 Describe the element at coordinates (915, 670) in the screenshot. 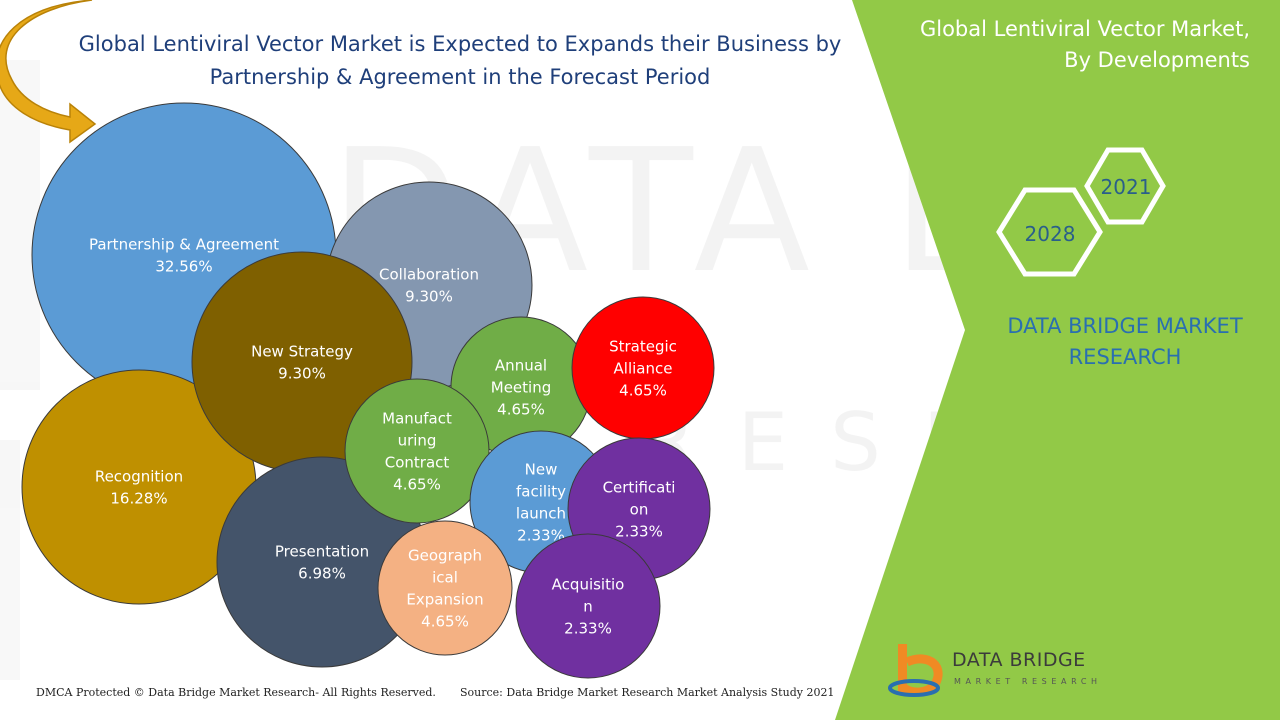

I see `data-bridge-logo-icon` at that location.